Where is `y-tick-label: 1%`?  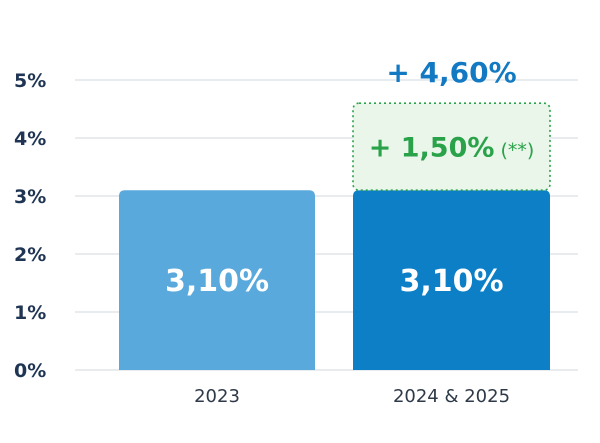 y-tick-label: 1% is located at coordinates (30, 313).